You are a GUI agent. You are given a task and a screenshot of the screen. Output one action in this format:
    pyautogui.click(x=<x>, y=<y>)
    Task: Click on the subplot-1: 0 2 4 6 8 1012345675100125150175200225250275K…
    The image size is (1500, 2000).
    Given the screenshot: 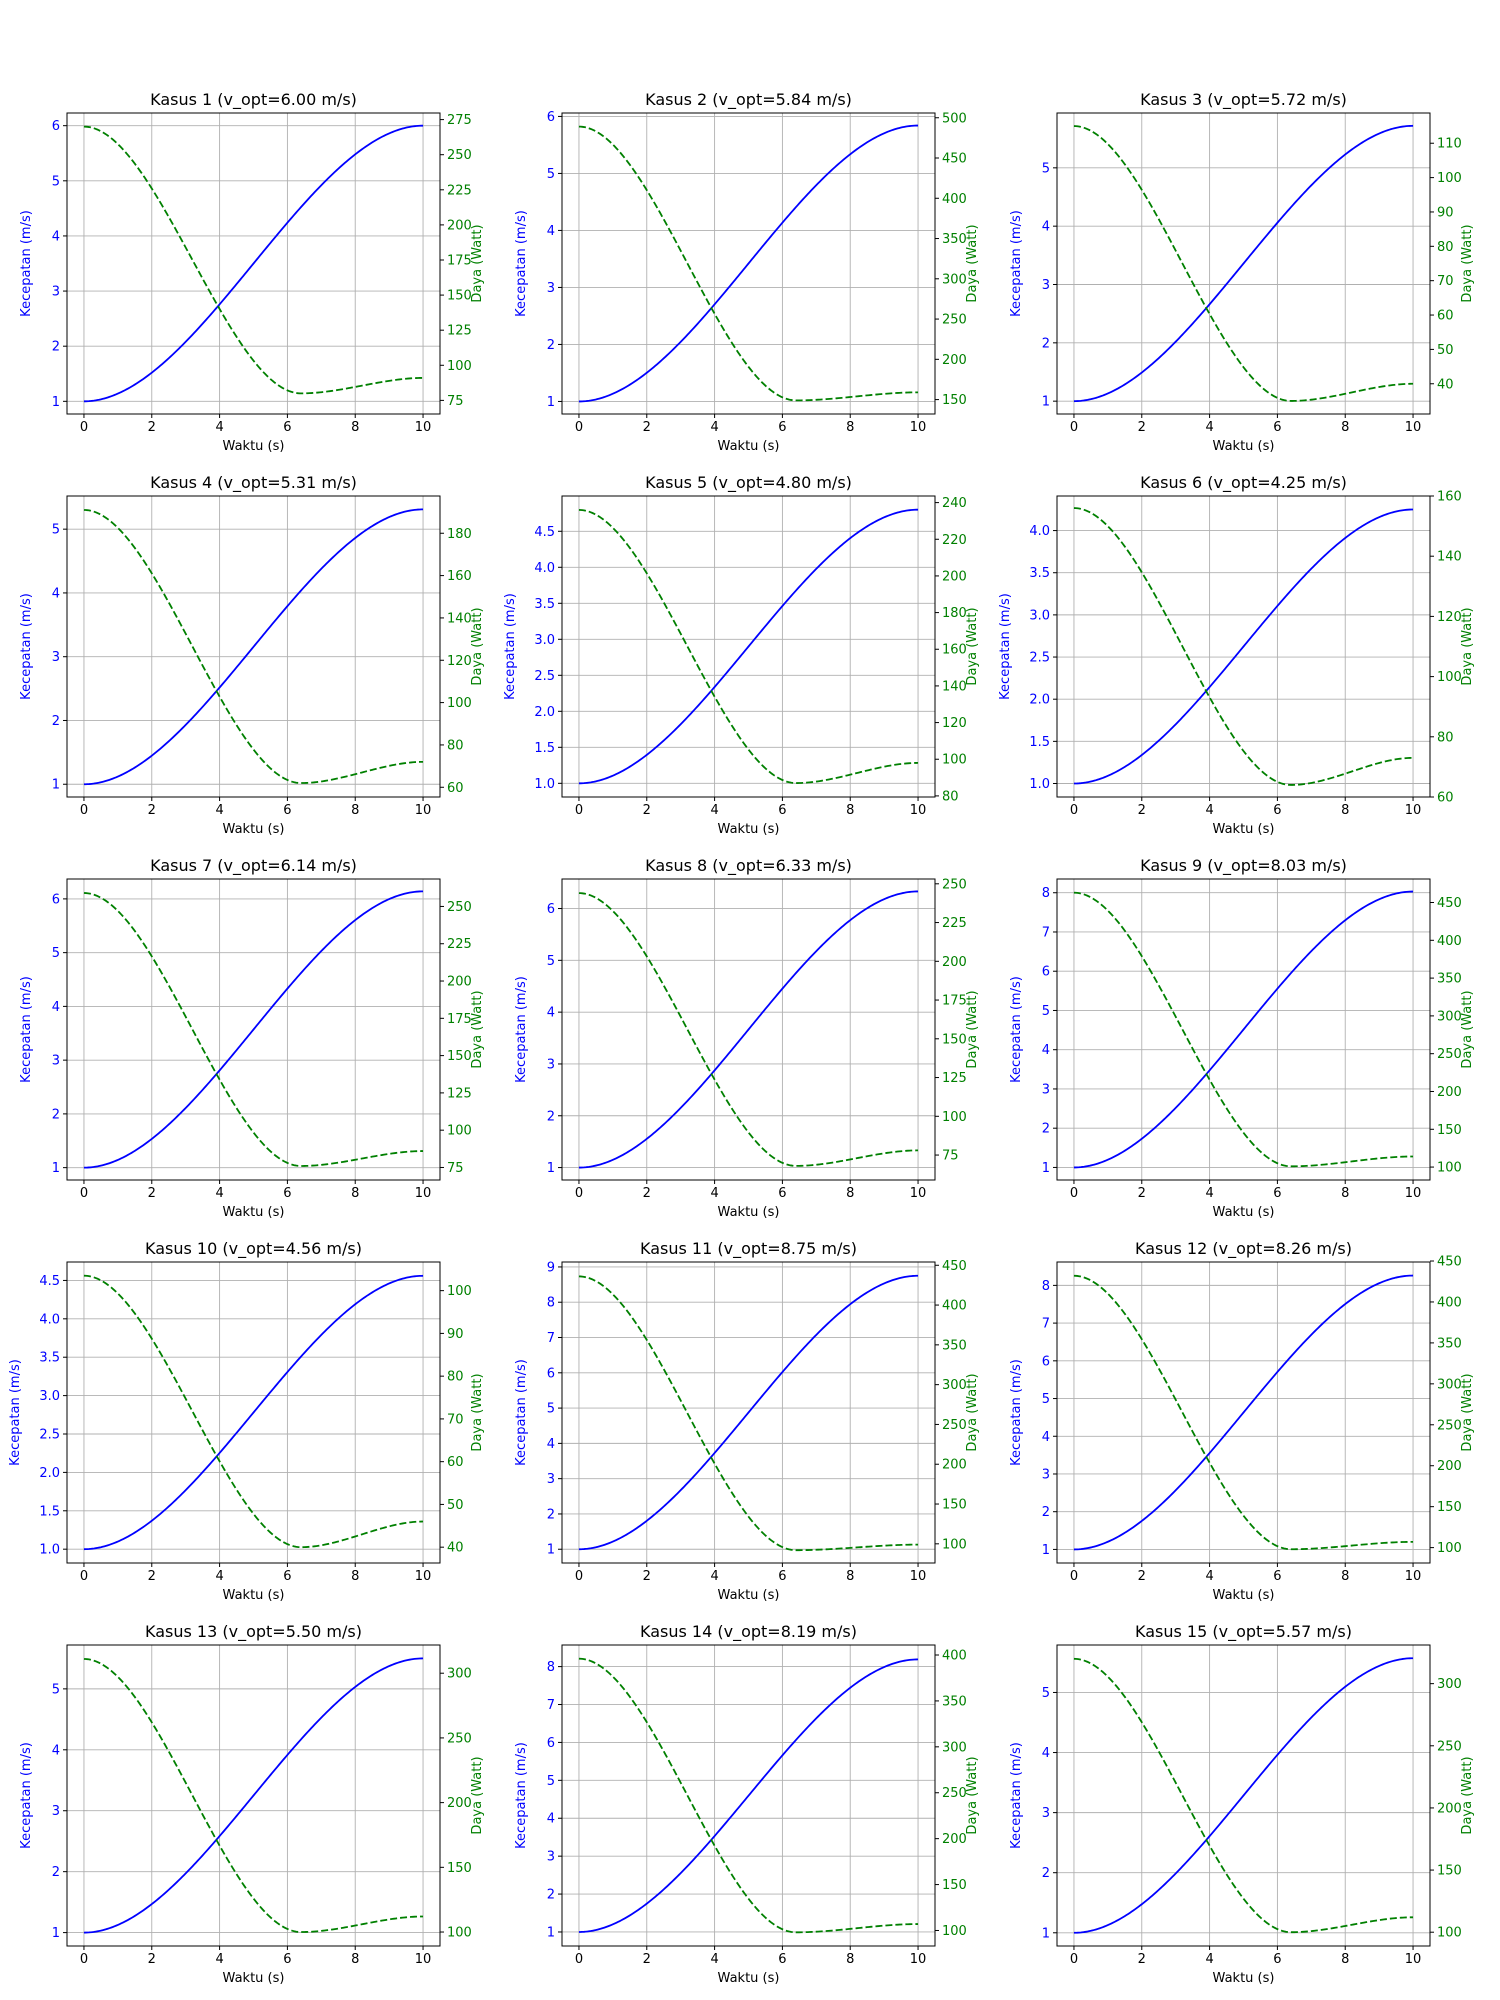 What is the action you would take?
    pyautogui.click(x=252, y=272)
    